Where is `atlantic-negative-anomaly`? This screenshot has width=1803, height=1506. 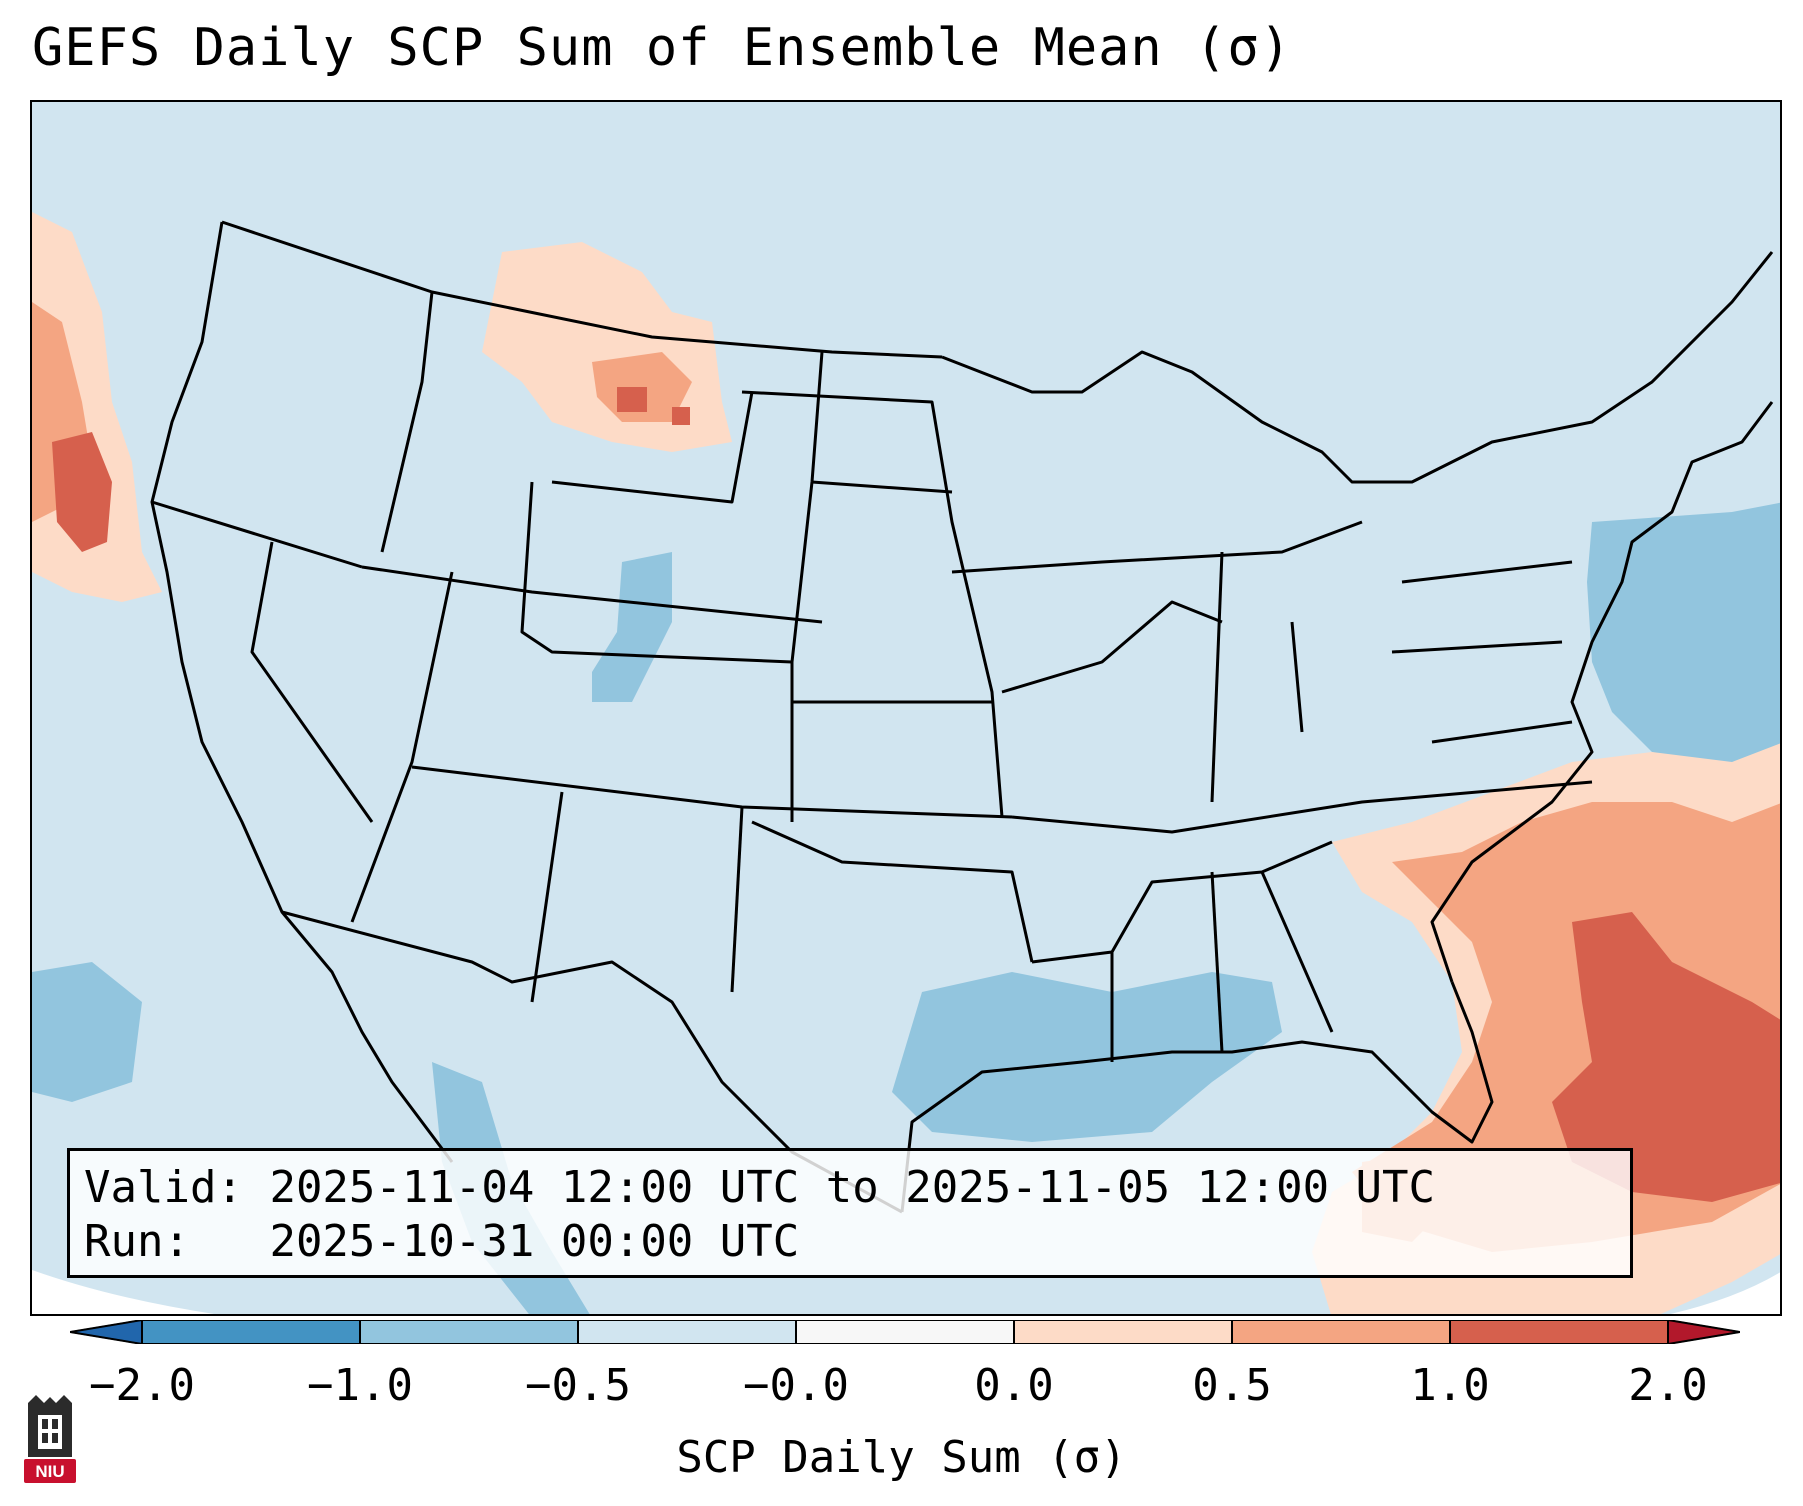
atlantic-negative-anomaly is located at coordinates (1683, 637).